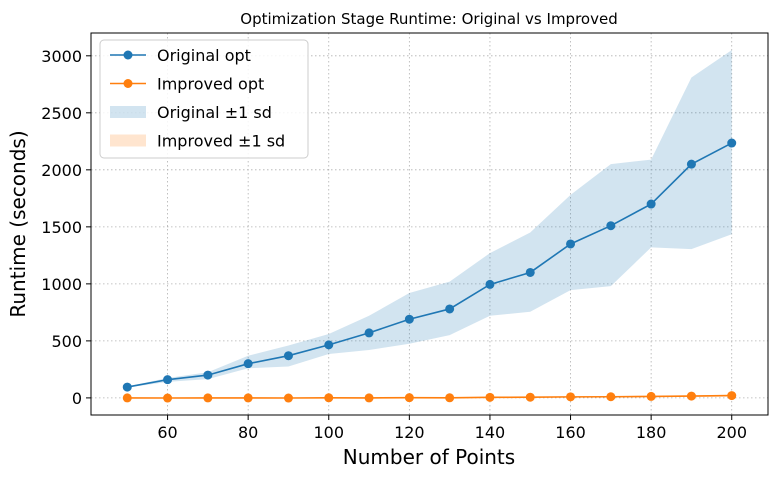  Describe the element at coordinates (429, 457) in the screenshot. I see `x-axis-label: Number of Points` at that location.